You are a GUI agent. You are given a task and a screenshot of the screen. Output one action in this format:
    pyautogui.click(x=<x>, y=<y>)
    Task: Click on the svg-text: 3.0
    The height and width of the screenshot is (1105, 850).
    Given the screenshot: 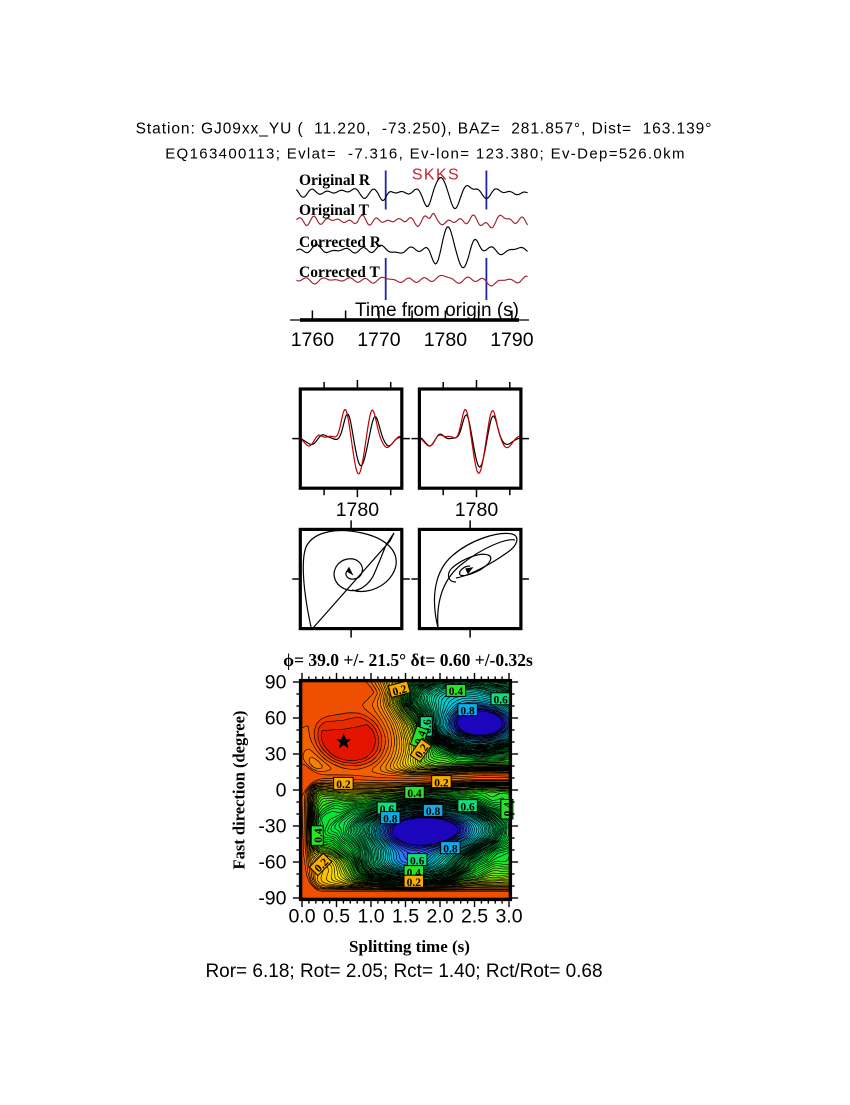 What is the action you would take?
    pyautogui.click(x=508, y=917)
    